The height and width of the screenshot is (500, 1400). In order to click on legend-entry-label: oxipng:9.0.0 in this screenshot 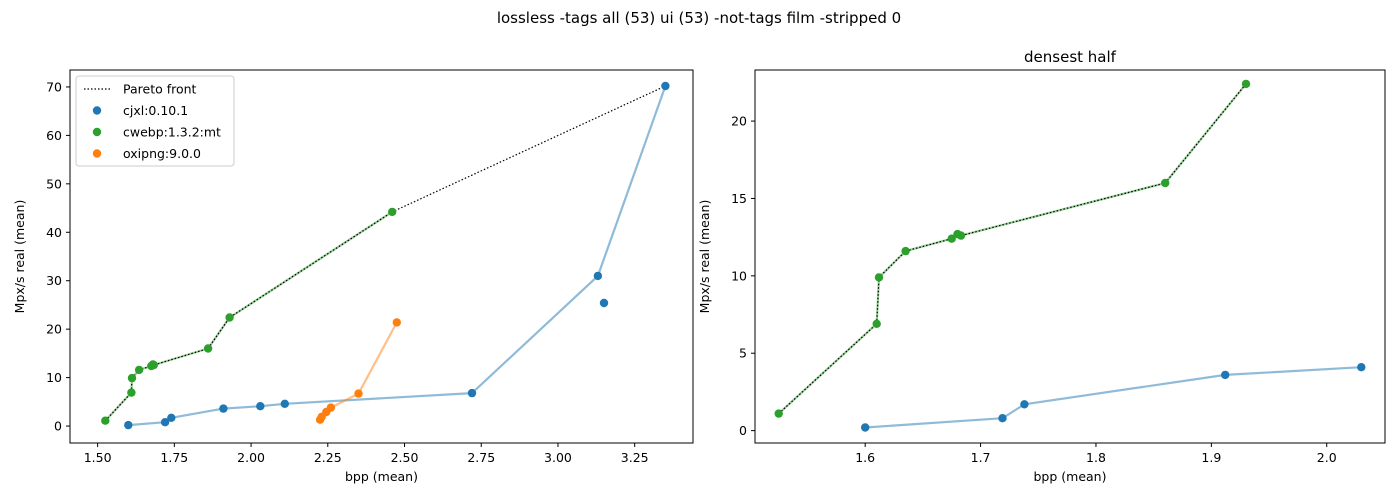, I will do `click(162, 153)`.